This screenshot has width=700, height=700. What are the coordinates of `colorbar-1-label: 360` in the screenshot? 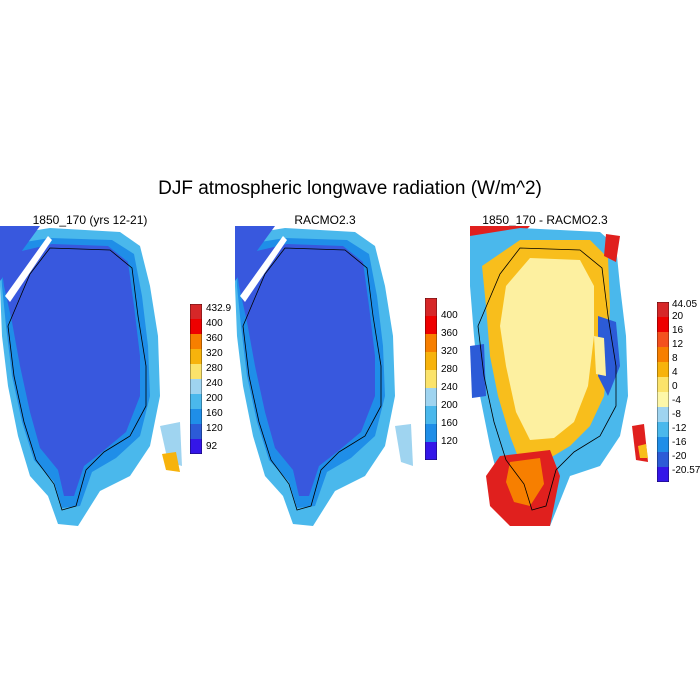 It's located at (214, 338).